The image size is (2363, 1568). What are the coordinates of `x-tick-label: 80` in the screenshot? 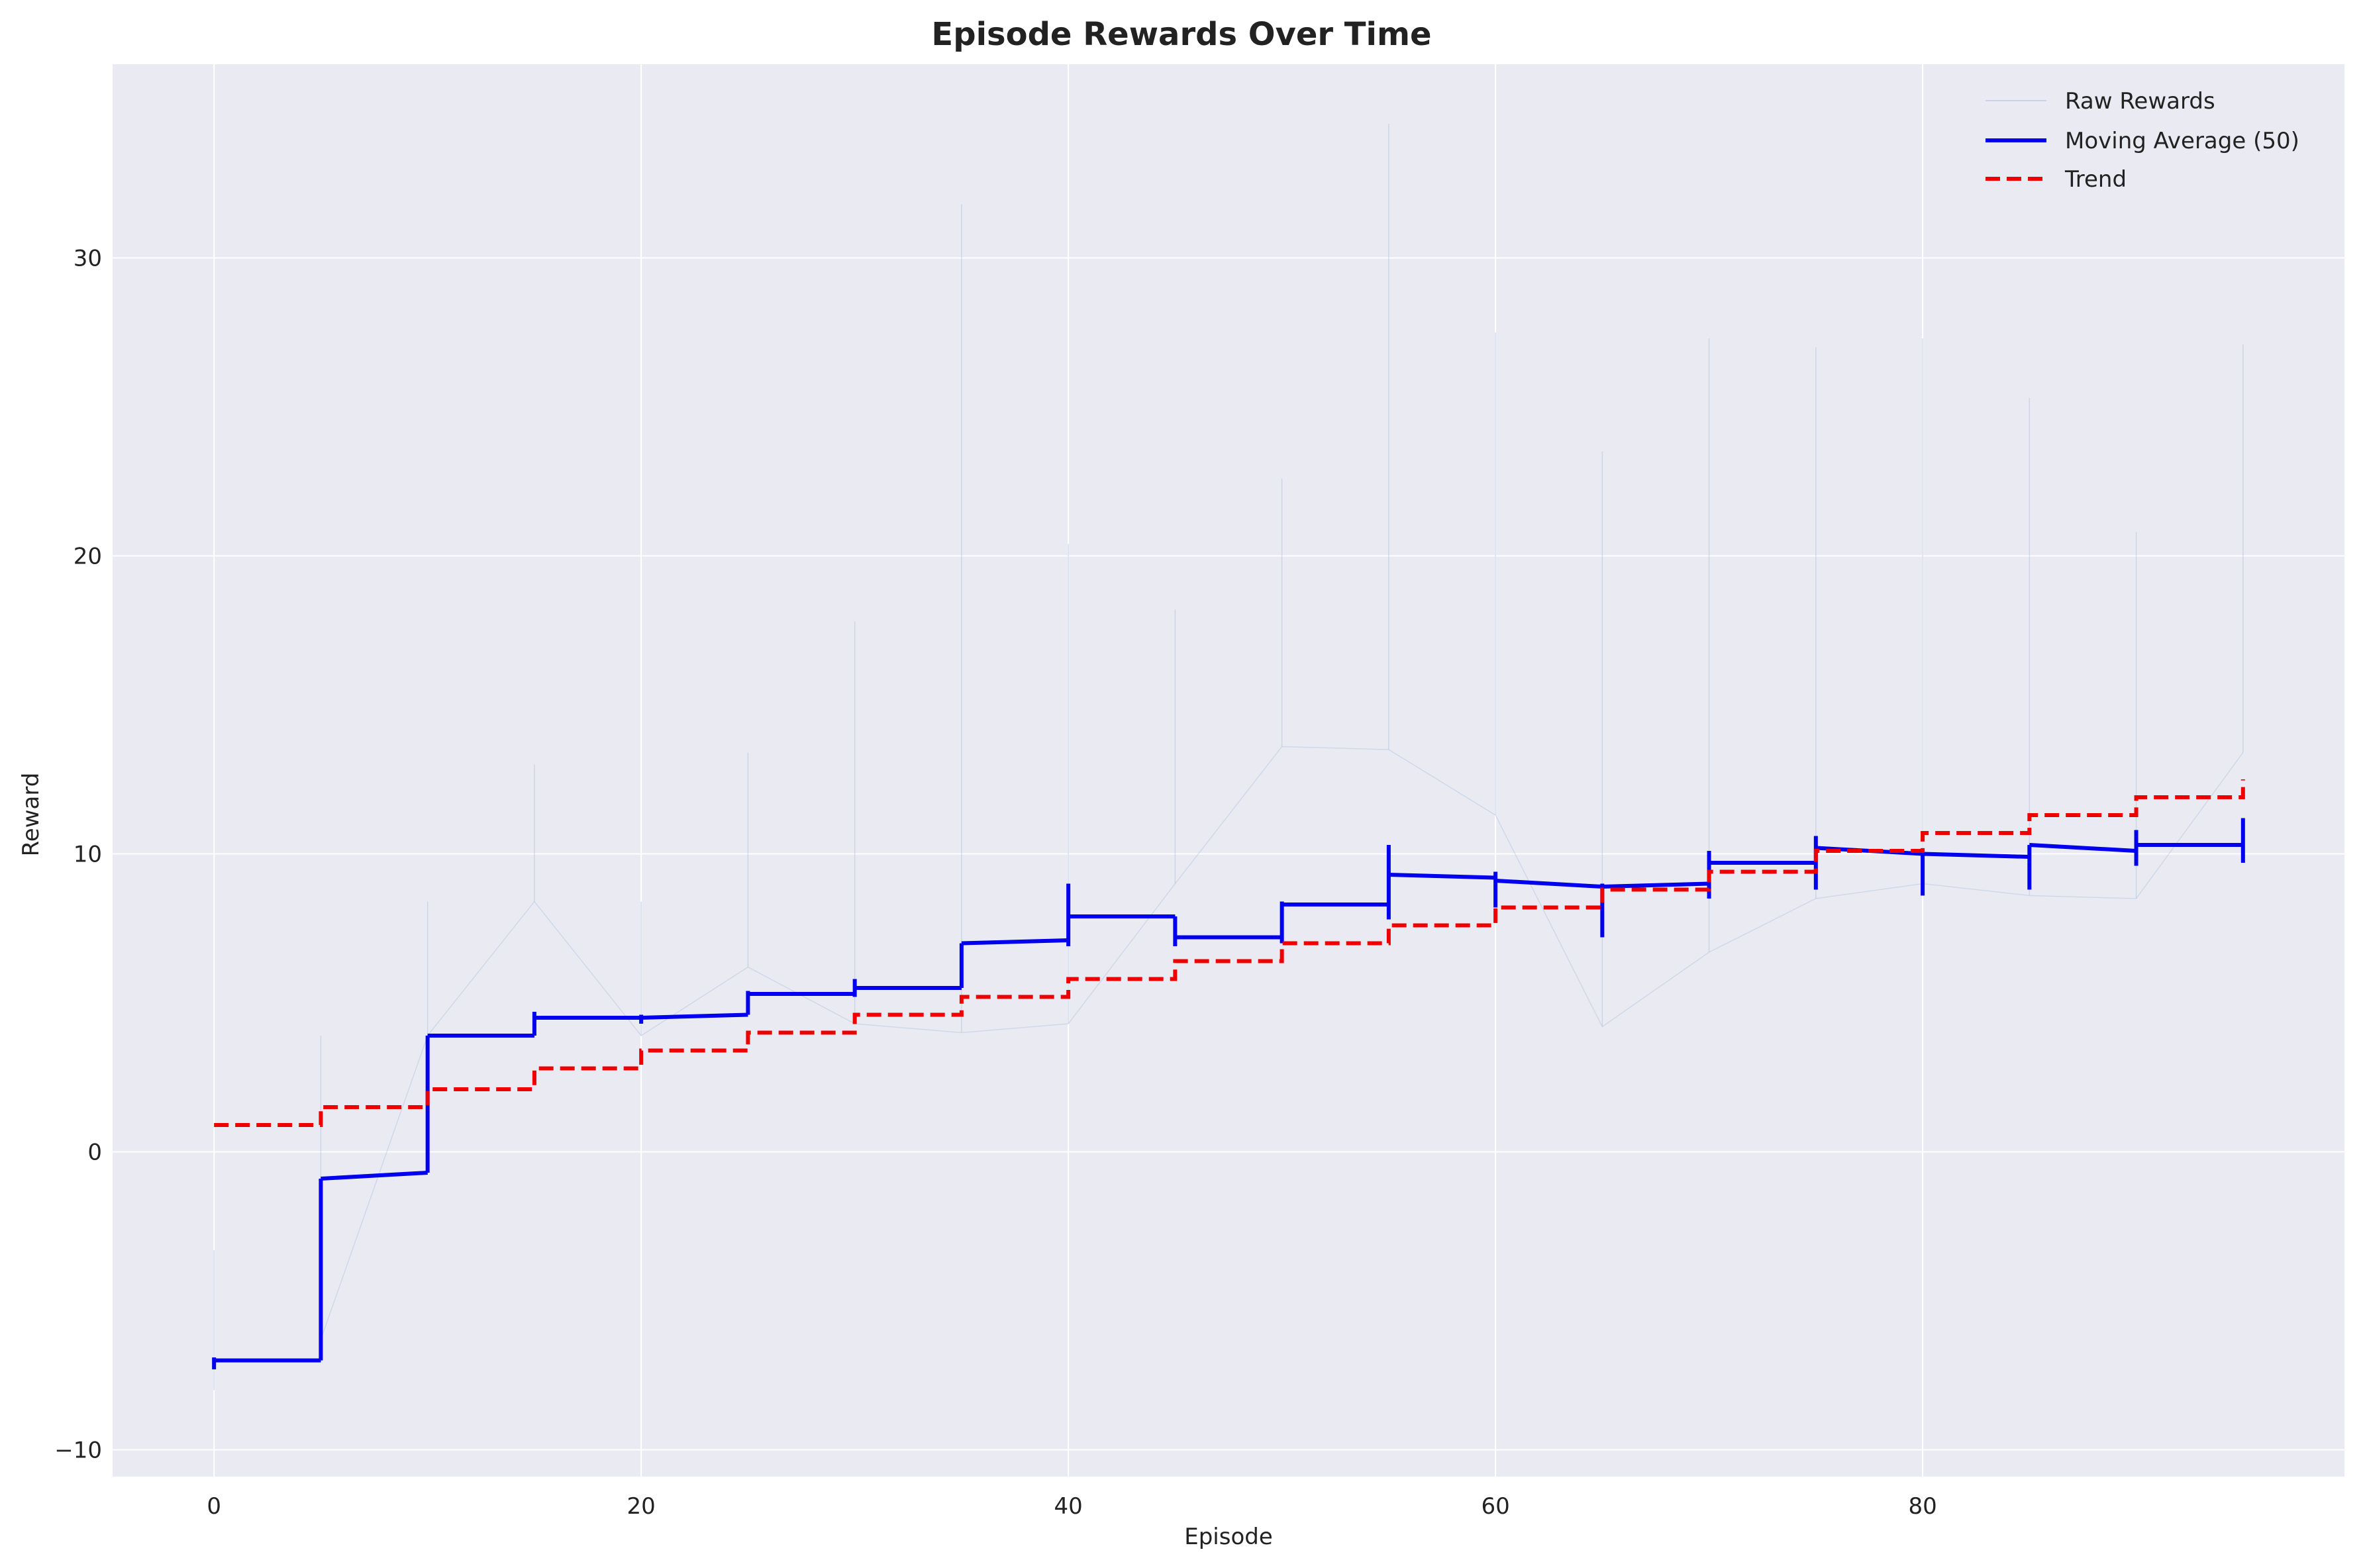 It's located at (1922, 1506).